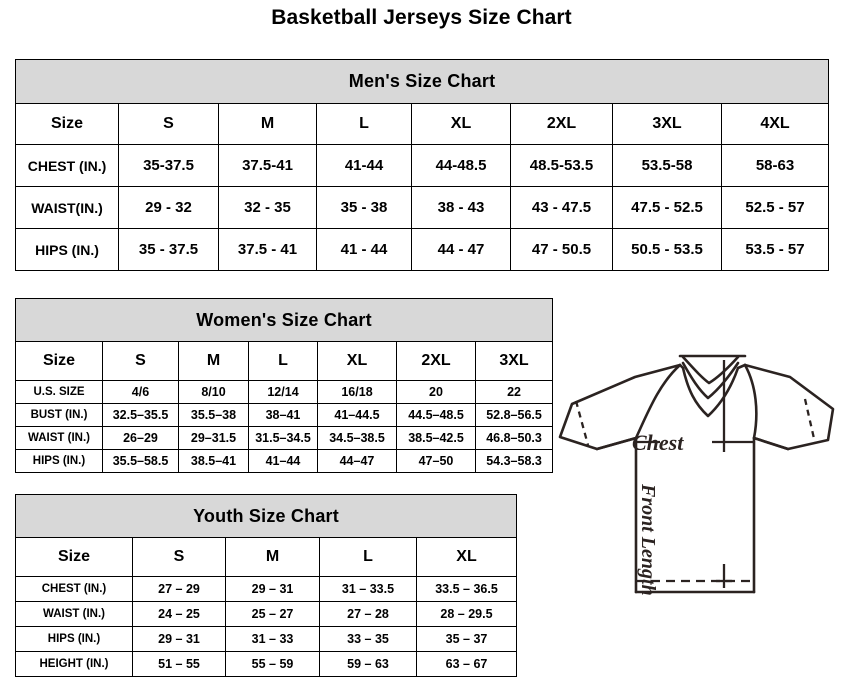 The height and width of the screenshot is (679, 843). What do you see at coordinates (514, 415) in the screenshot?
I see `womens-bust-3xl: 52.8–56.5` at bounding box center [514, 415].